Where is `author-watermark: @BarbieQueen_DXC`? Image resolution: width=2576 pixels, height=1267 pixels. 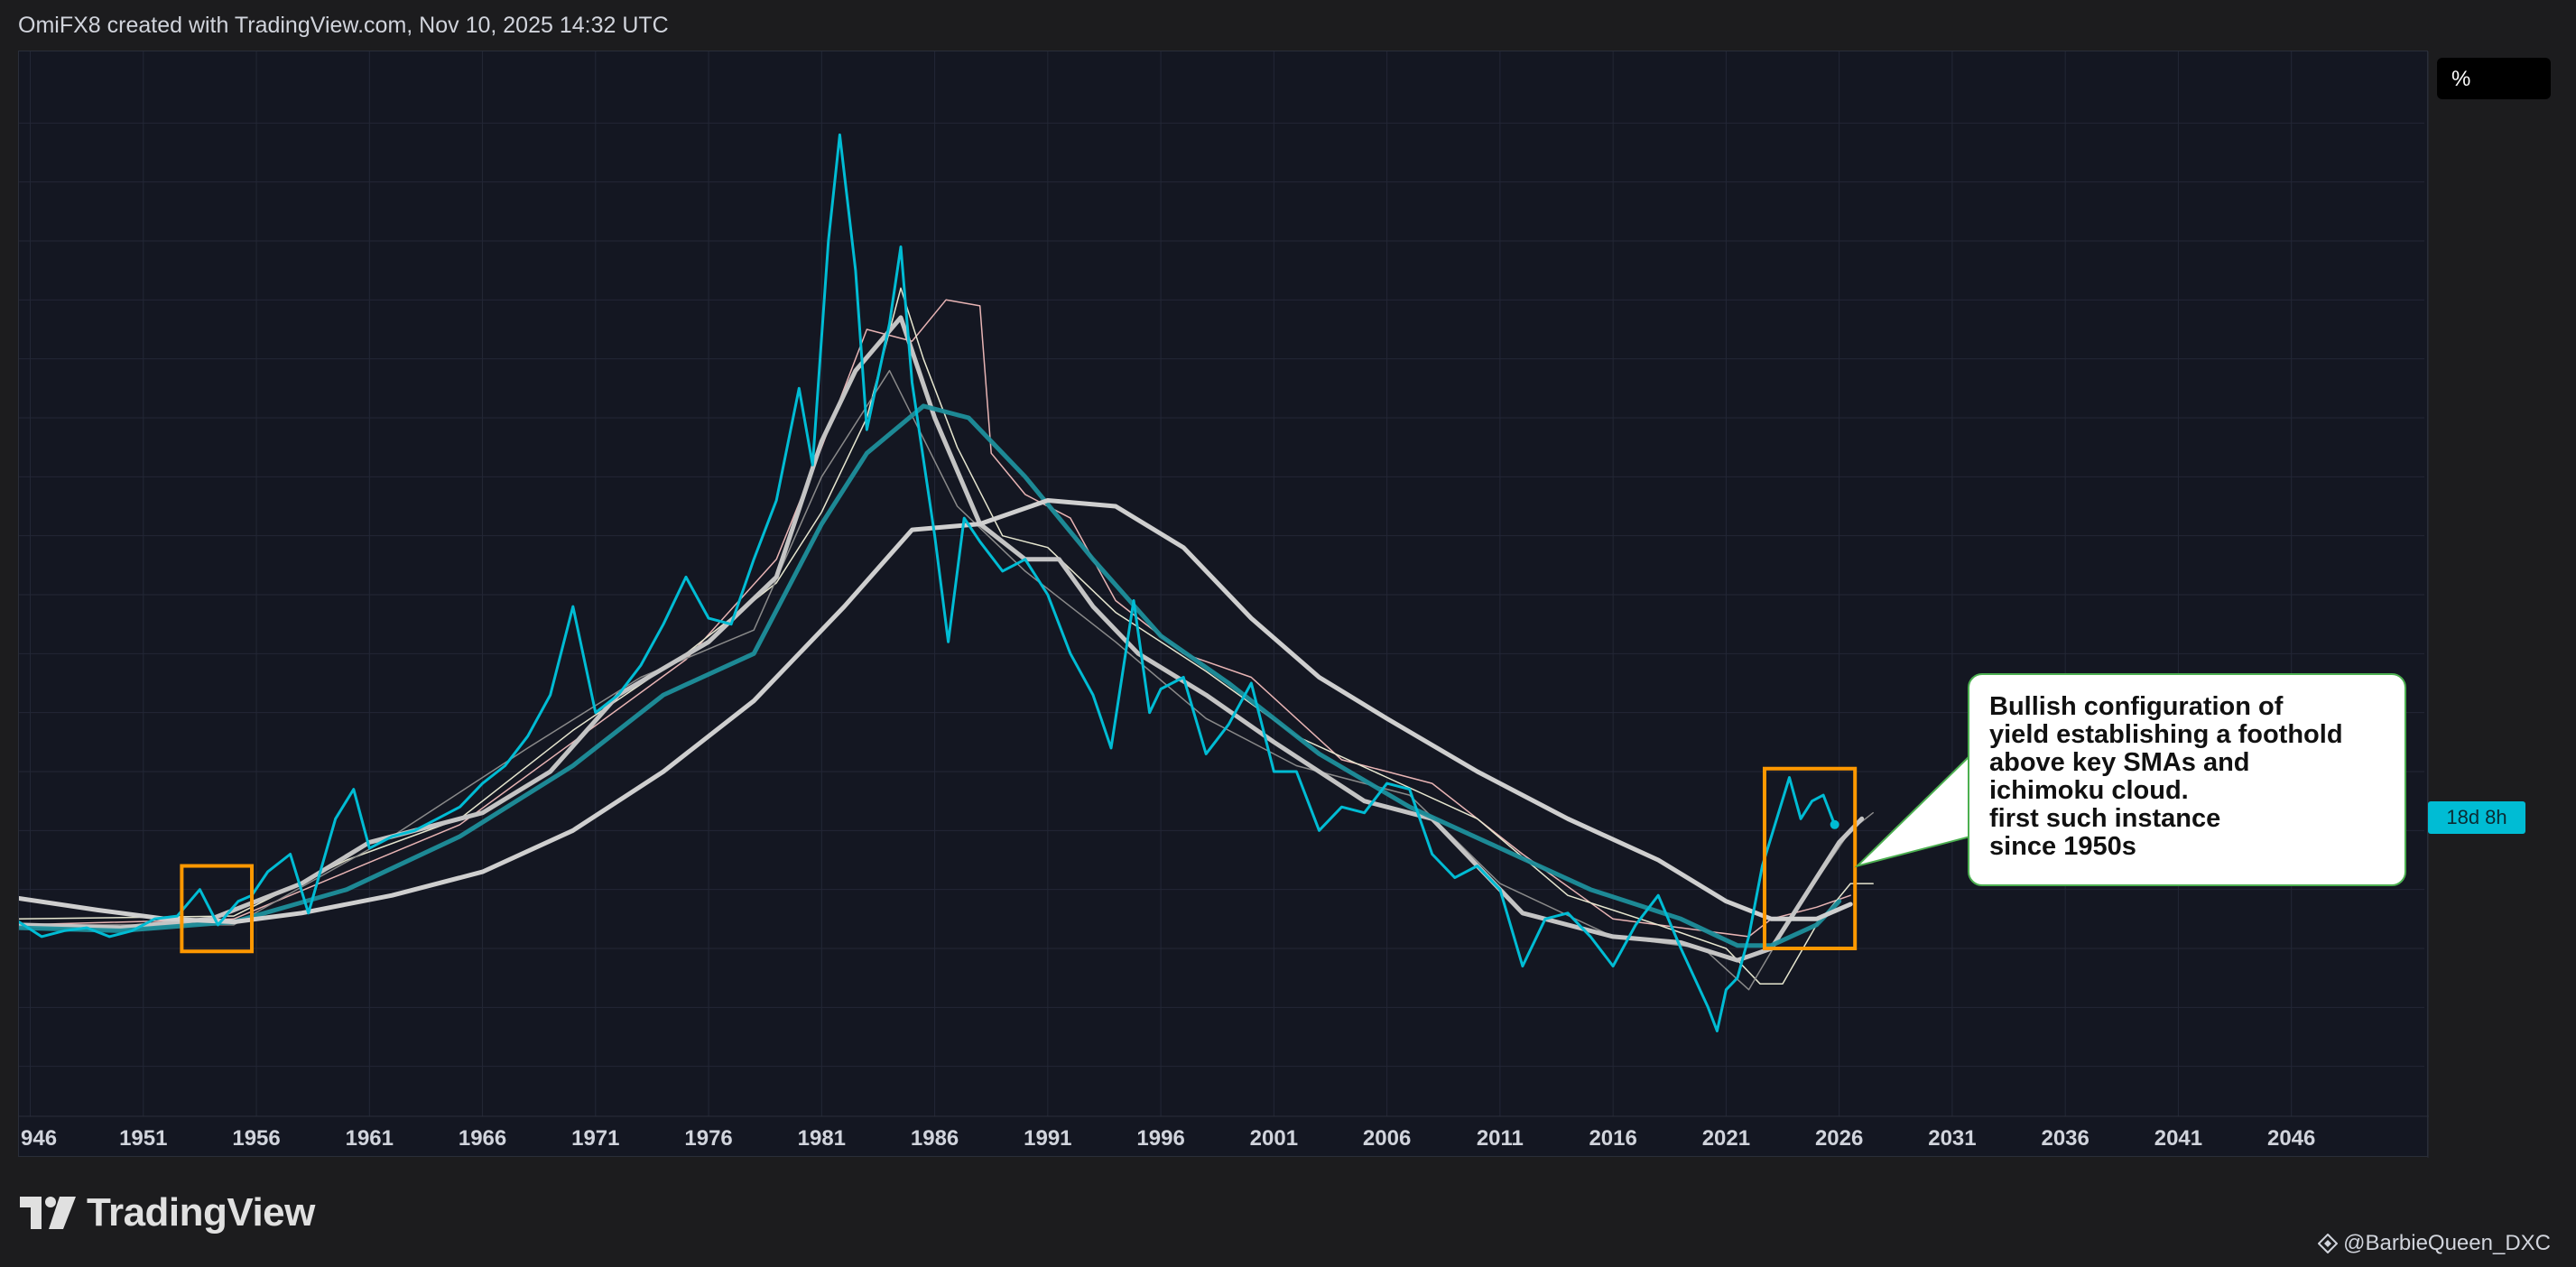 author-watermark: @BarbieQueen_DXC is located at coordinates (2434, 1243).